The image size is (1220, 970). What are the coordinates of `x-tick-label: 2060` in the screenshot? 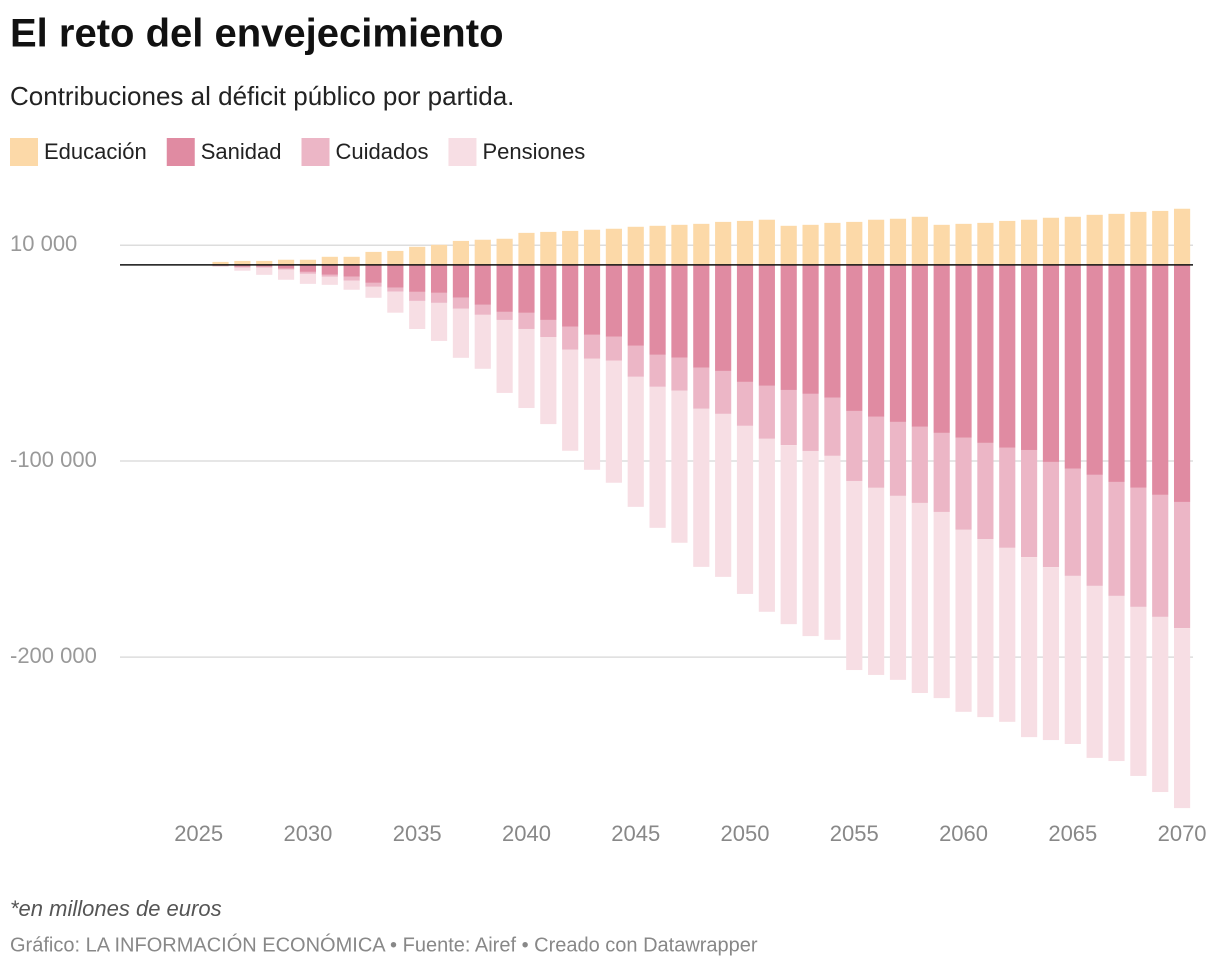 It's located at (963, 833).